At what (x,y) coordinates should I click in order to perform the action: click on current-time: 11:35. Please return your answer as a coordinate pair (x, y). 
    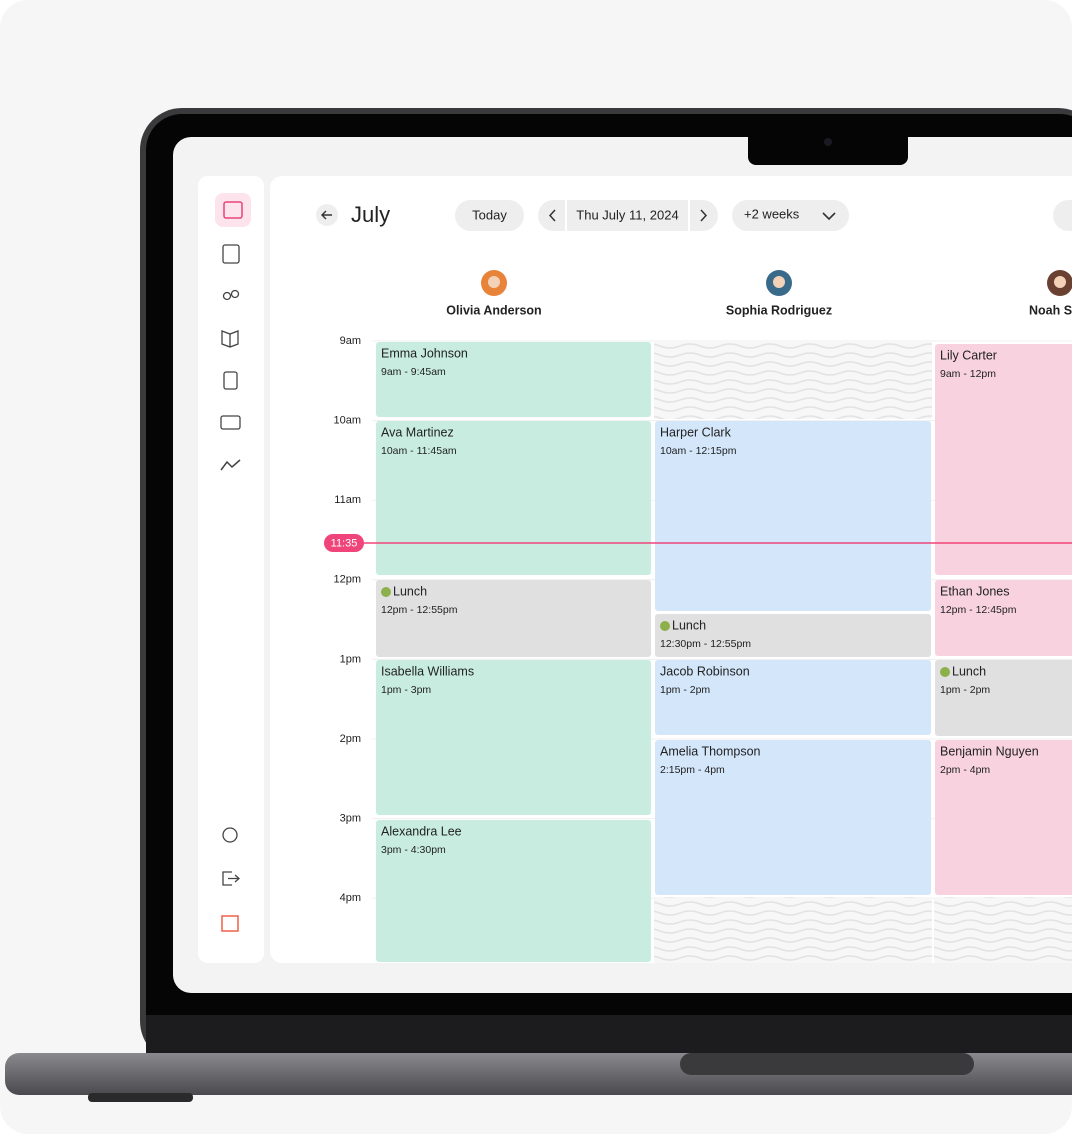
    Looking at the image, I should click on (344, 543).